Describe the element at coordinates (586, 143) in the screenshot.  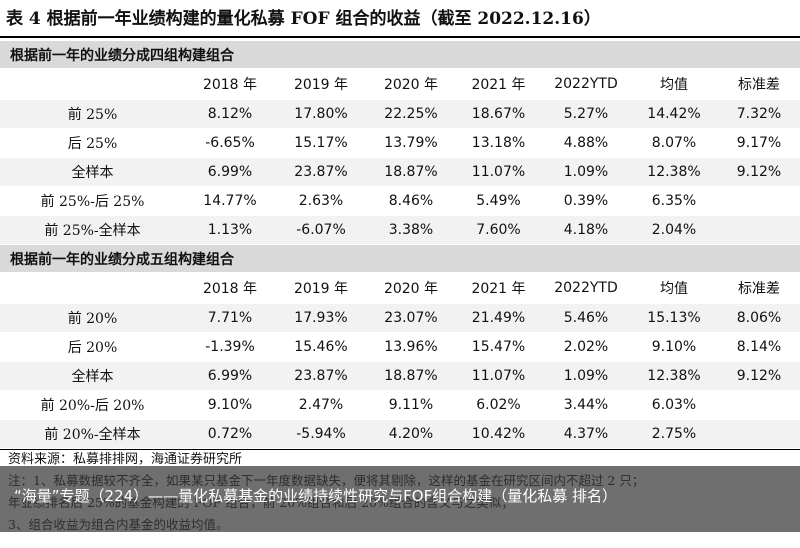
I see `cell: 4.88%` at that location.